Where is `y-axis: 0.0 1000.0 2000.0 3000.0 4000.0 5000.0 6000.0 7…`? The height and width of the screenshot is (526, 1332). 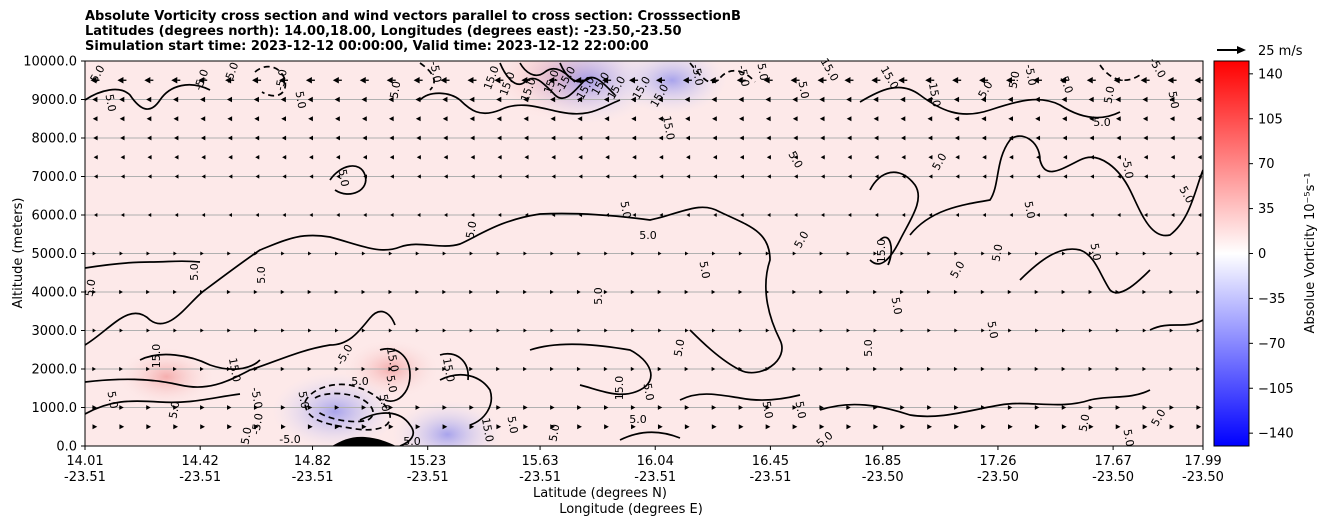 y-axis: 0.0 1000.0 2000.0 3000.0 4000.0 5000.0 6000.0 7… is located at coordinates (54, 255).